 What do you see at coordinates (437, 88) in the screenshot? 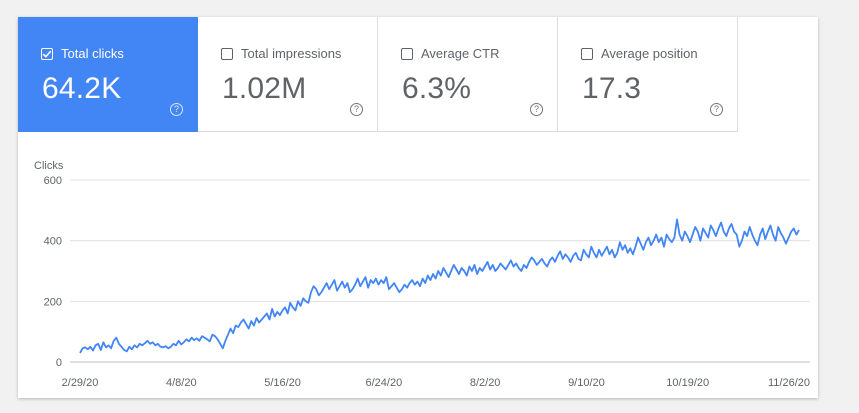
I see `metric-value: 6.3%` at bounding box center [437, 88].